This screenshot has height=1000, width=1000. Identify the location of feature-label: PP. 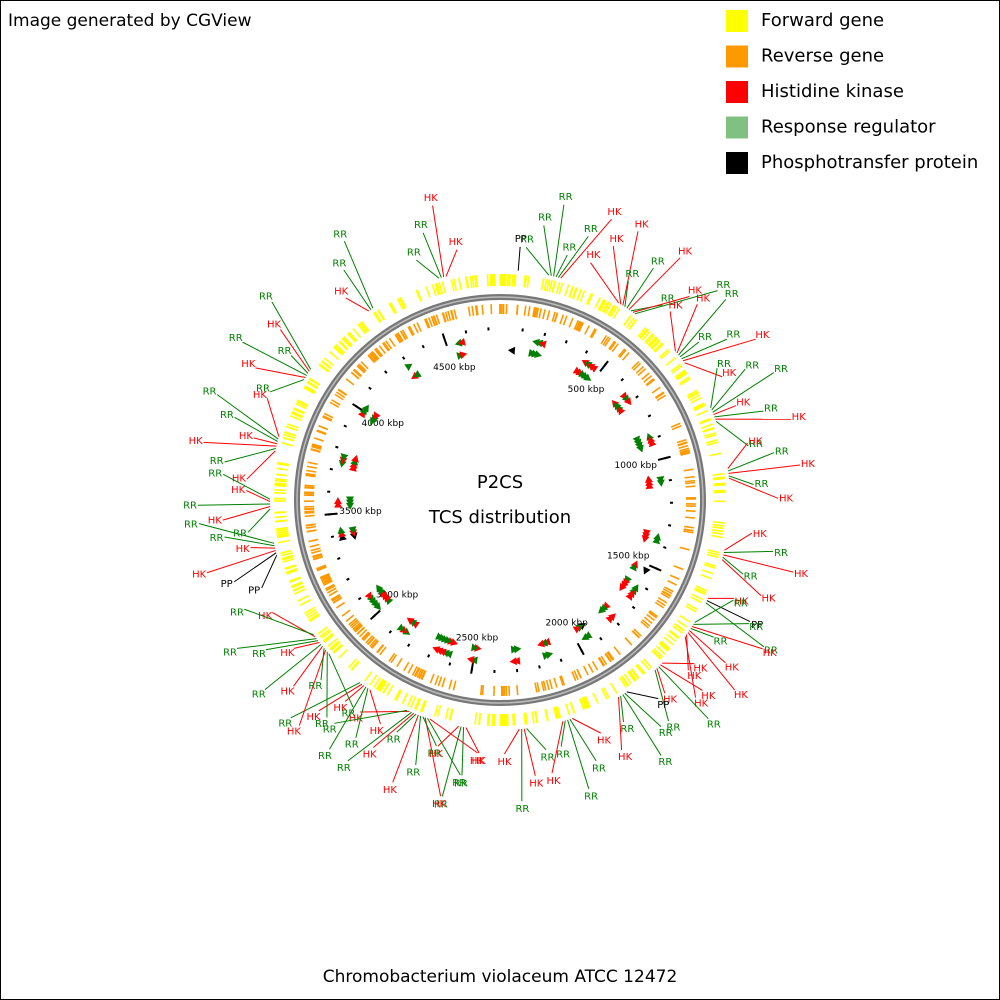
(757, 625).